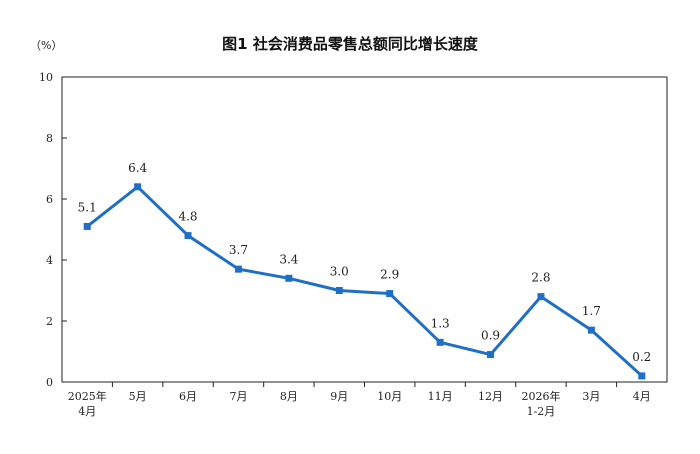 Image resolution: width=700 pixels, height=454 pixels. Describe the element at coordinates (289, 396) in the screenshot. I see `x-tick-label: 8月` at that location.